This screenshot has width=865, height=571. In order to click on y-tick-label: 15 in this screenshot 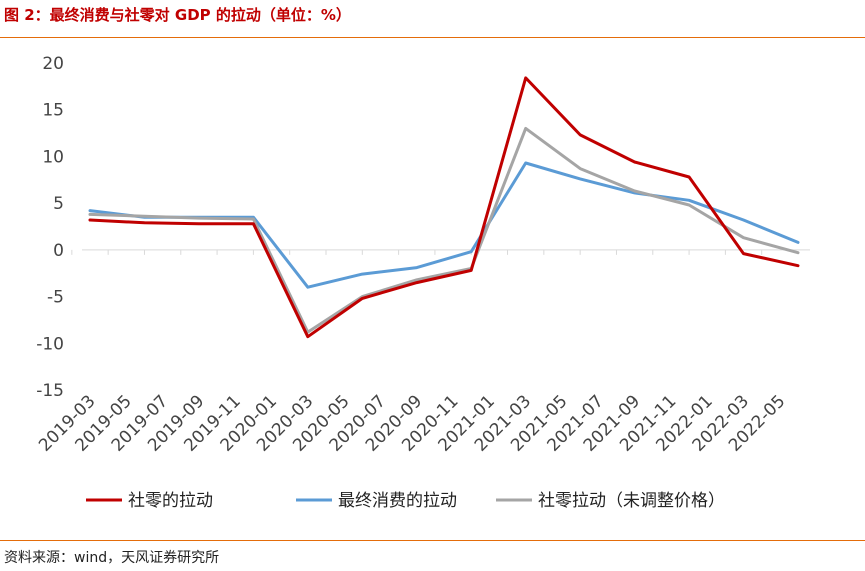, I will do `click(53, 111)`.